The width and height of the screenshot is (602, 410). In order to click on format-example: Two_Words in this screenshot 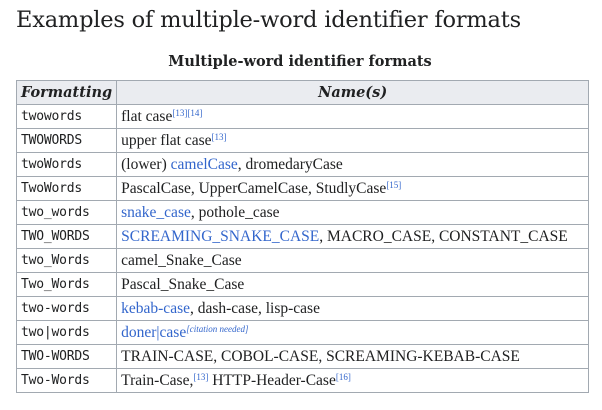, I will do `click(66, 284)`.